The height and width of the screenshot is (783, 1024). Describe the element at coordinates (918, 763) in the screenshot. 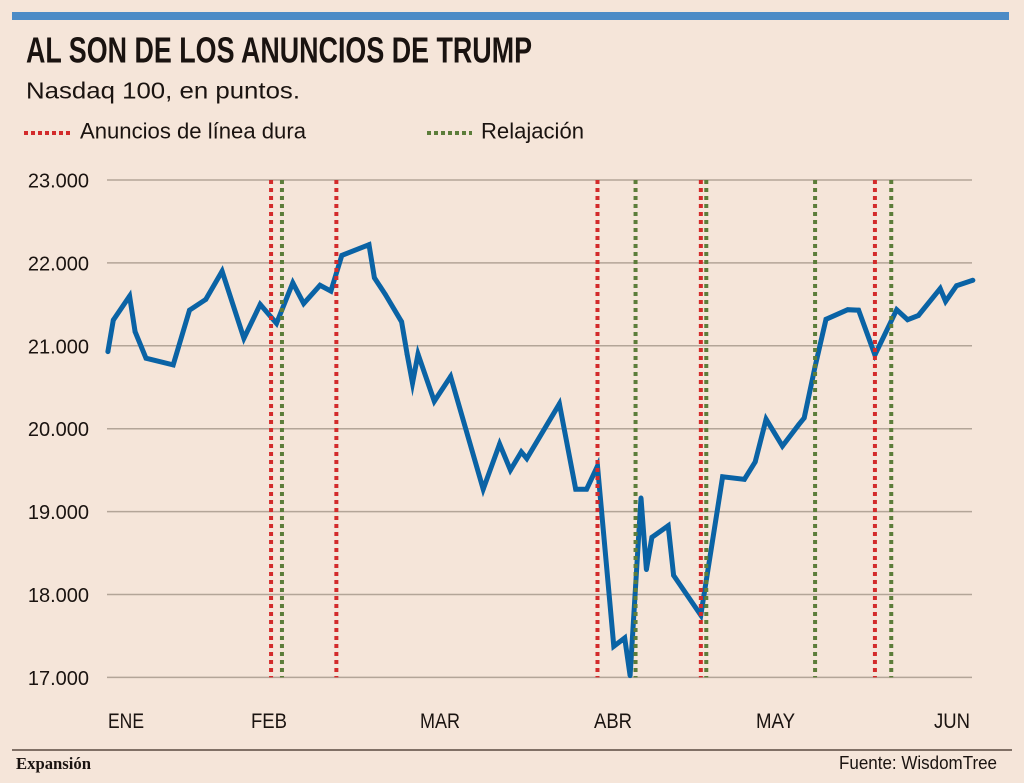

I see `source-note: Fuente: WisdomTree` at that location.